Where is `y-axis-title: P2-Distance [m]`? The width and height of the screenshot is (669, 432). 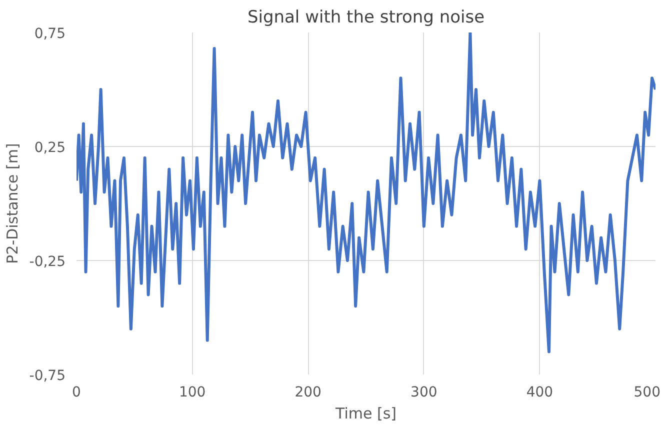
y-axis-title: P2-Distance [m] is located at coordinates (12, 203).